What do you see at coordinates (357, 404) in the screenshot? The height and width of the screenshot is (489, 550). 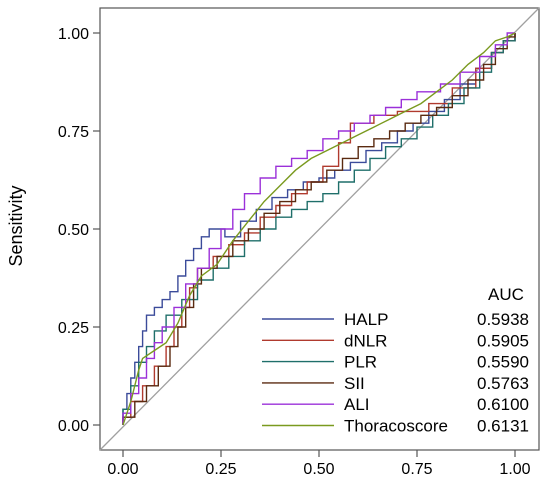 I see `legend-label: ALI` at bounding box center [357, 404].